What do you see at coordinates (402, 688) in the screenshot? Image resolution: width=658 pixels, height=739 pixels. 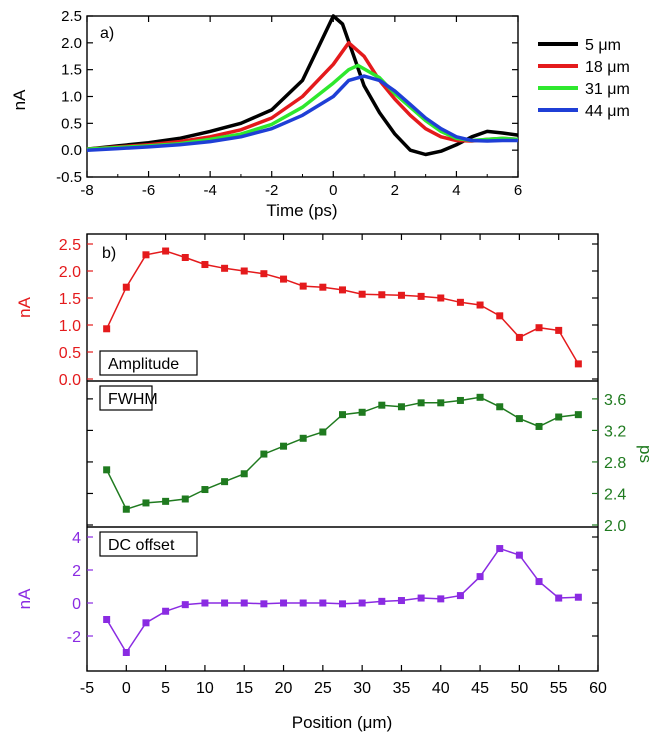 I see `panel-b-x-tick-label: 35` at bounding box center [402, 688].